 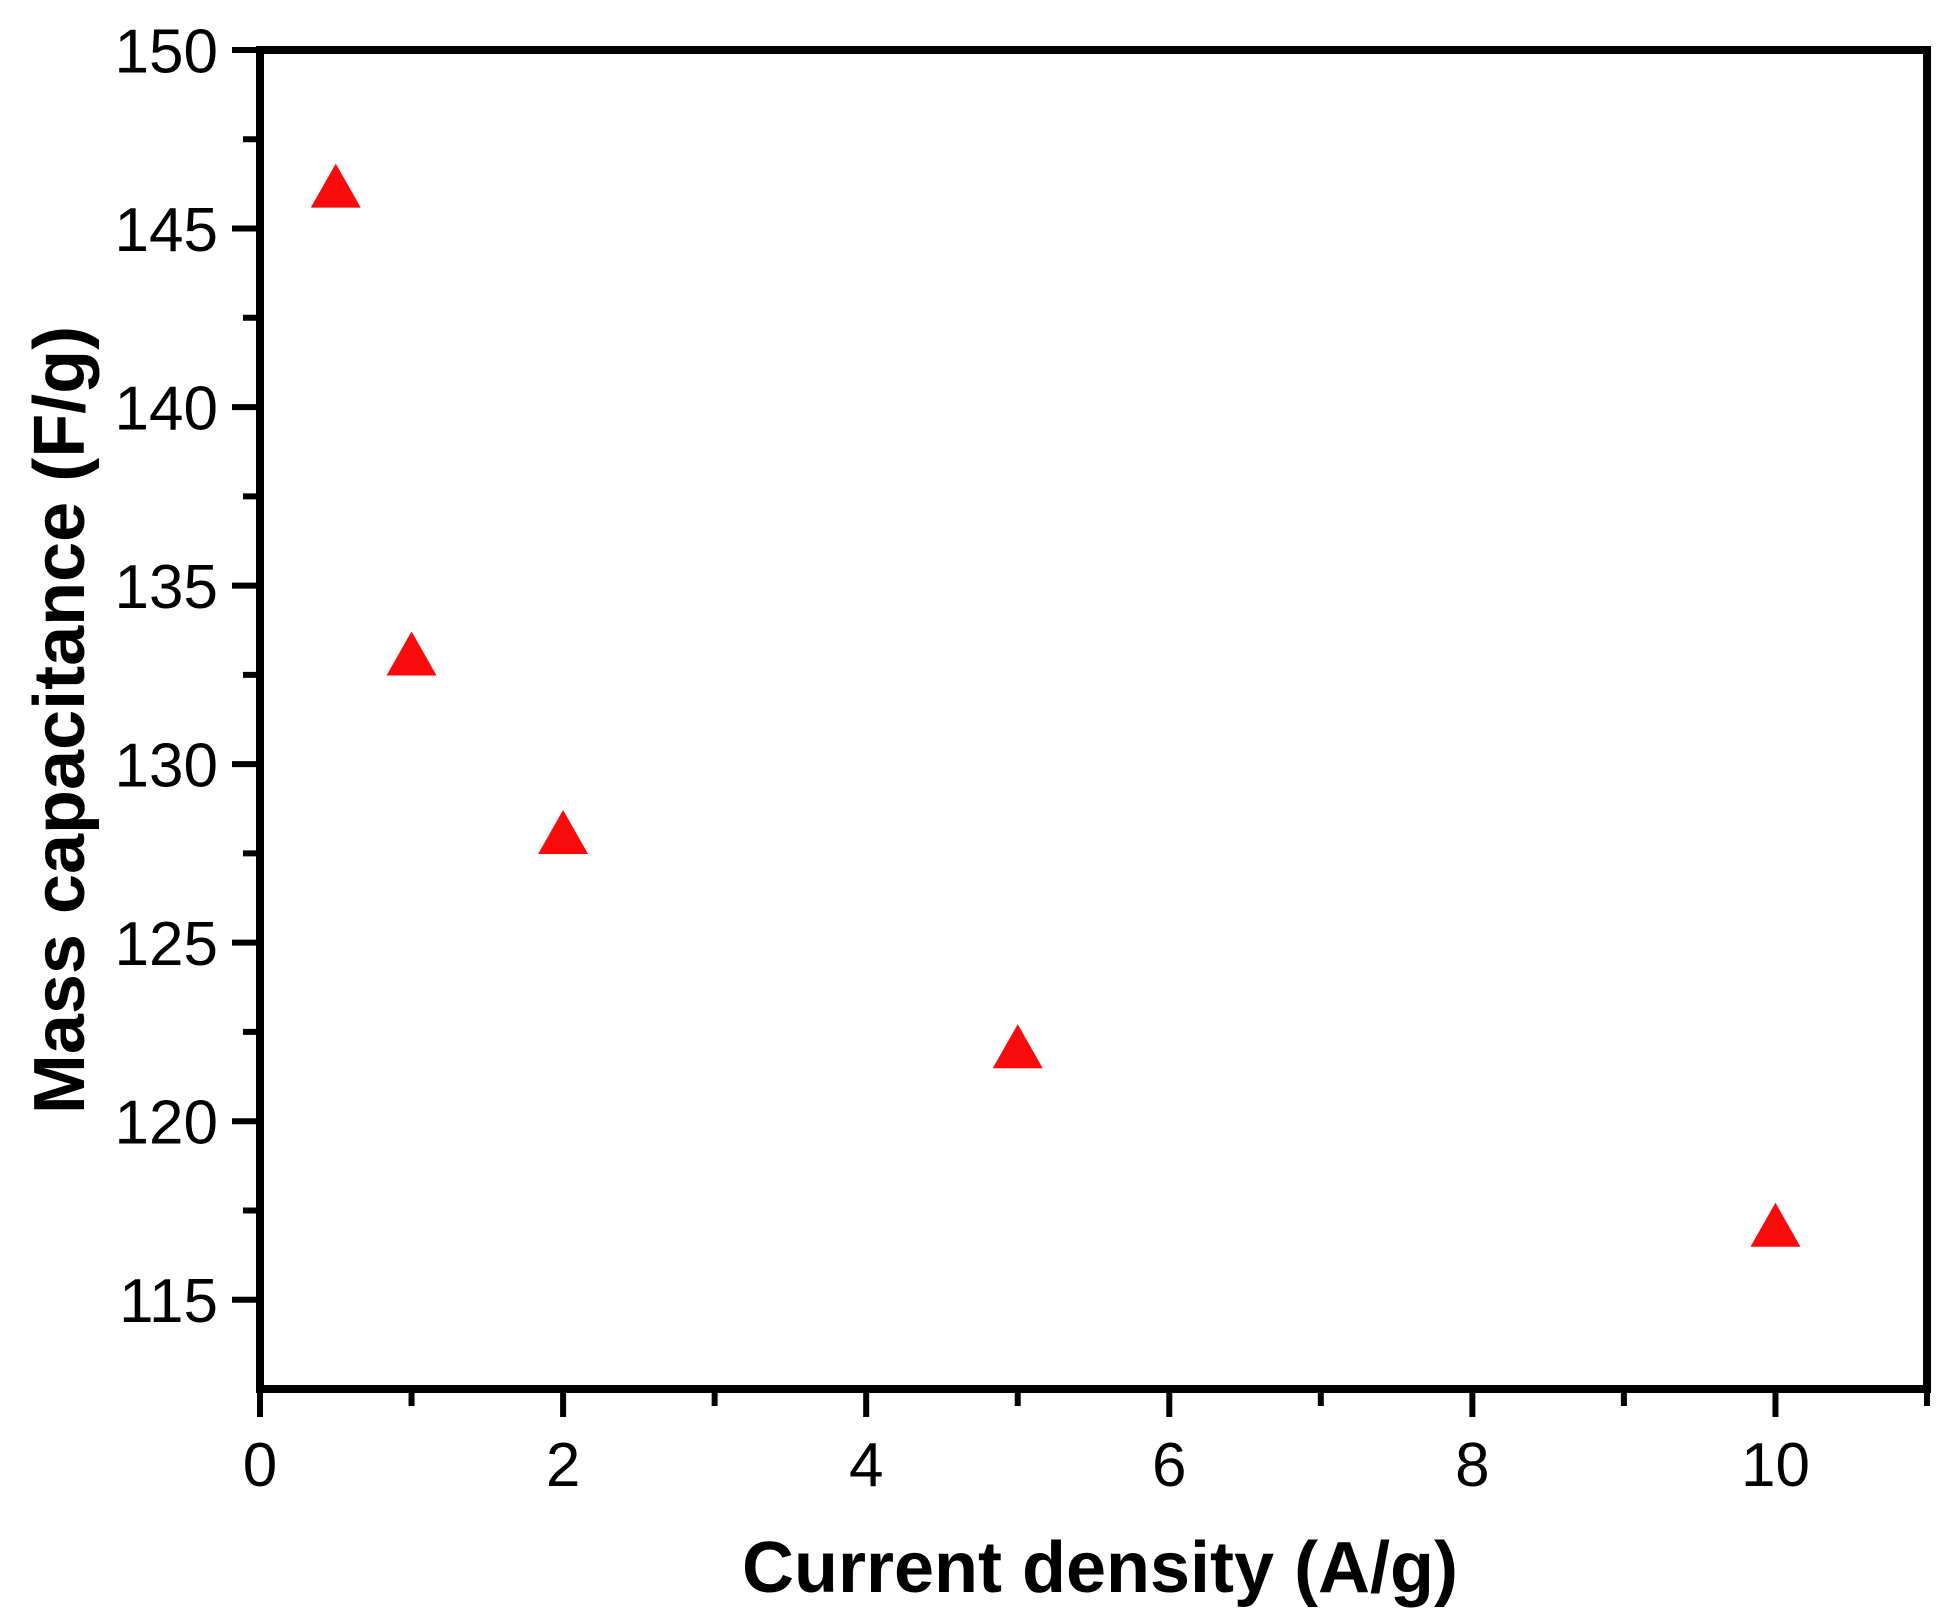 What do you see at coordinates (563, 1465) in the screenshot?
I see `x-tick-label: 2` at bounding box center [563, 1465].